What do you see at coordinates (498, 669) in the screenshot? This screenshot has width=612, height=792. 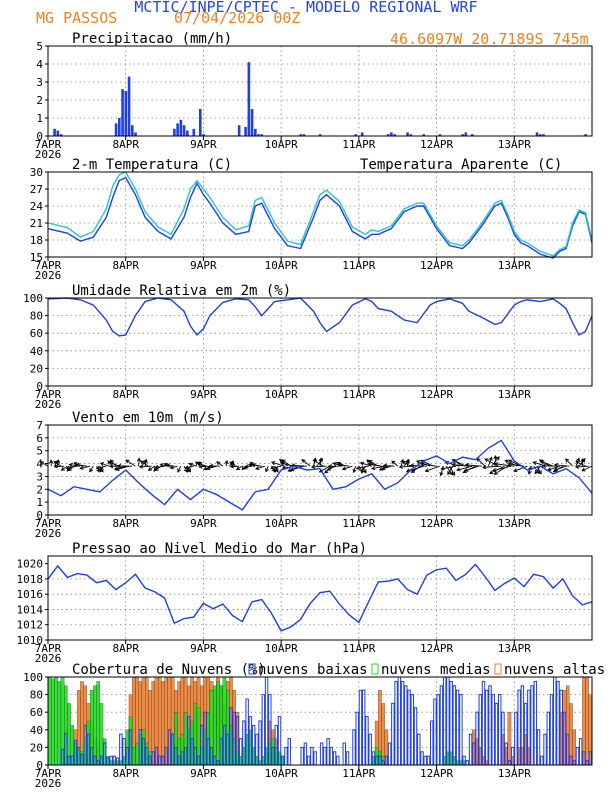 I see `legend-swatch` at bounding box center [498, 669].